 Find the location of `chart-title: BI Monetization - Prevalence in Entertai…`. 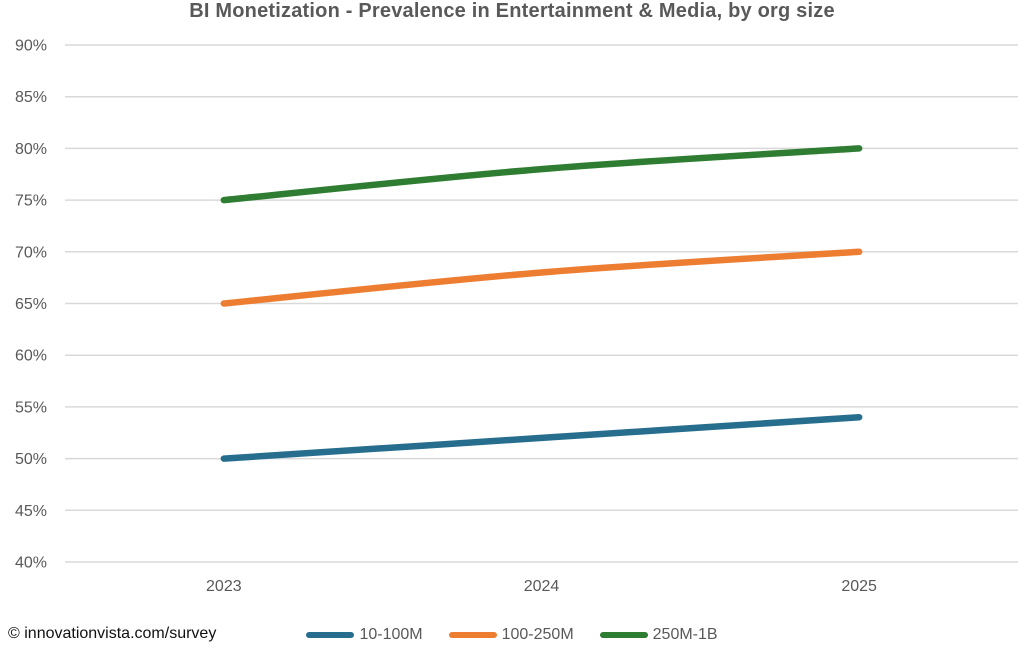

chart-title: BI Monetization - Prevalence in Entertai… is located at coordinates (512, 11).